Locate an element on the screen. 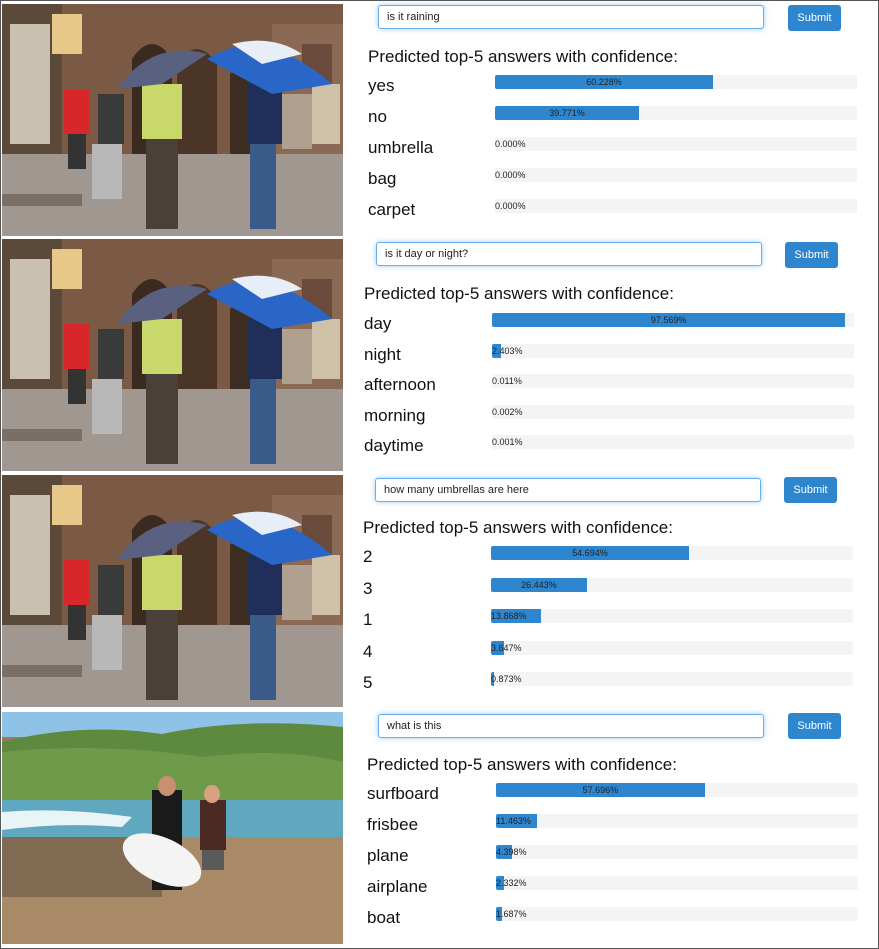 This screenshot has height=949, width=879. confidence-percent: 13.868% is located at coordinates (509, 616).